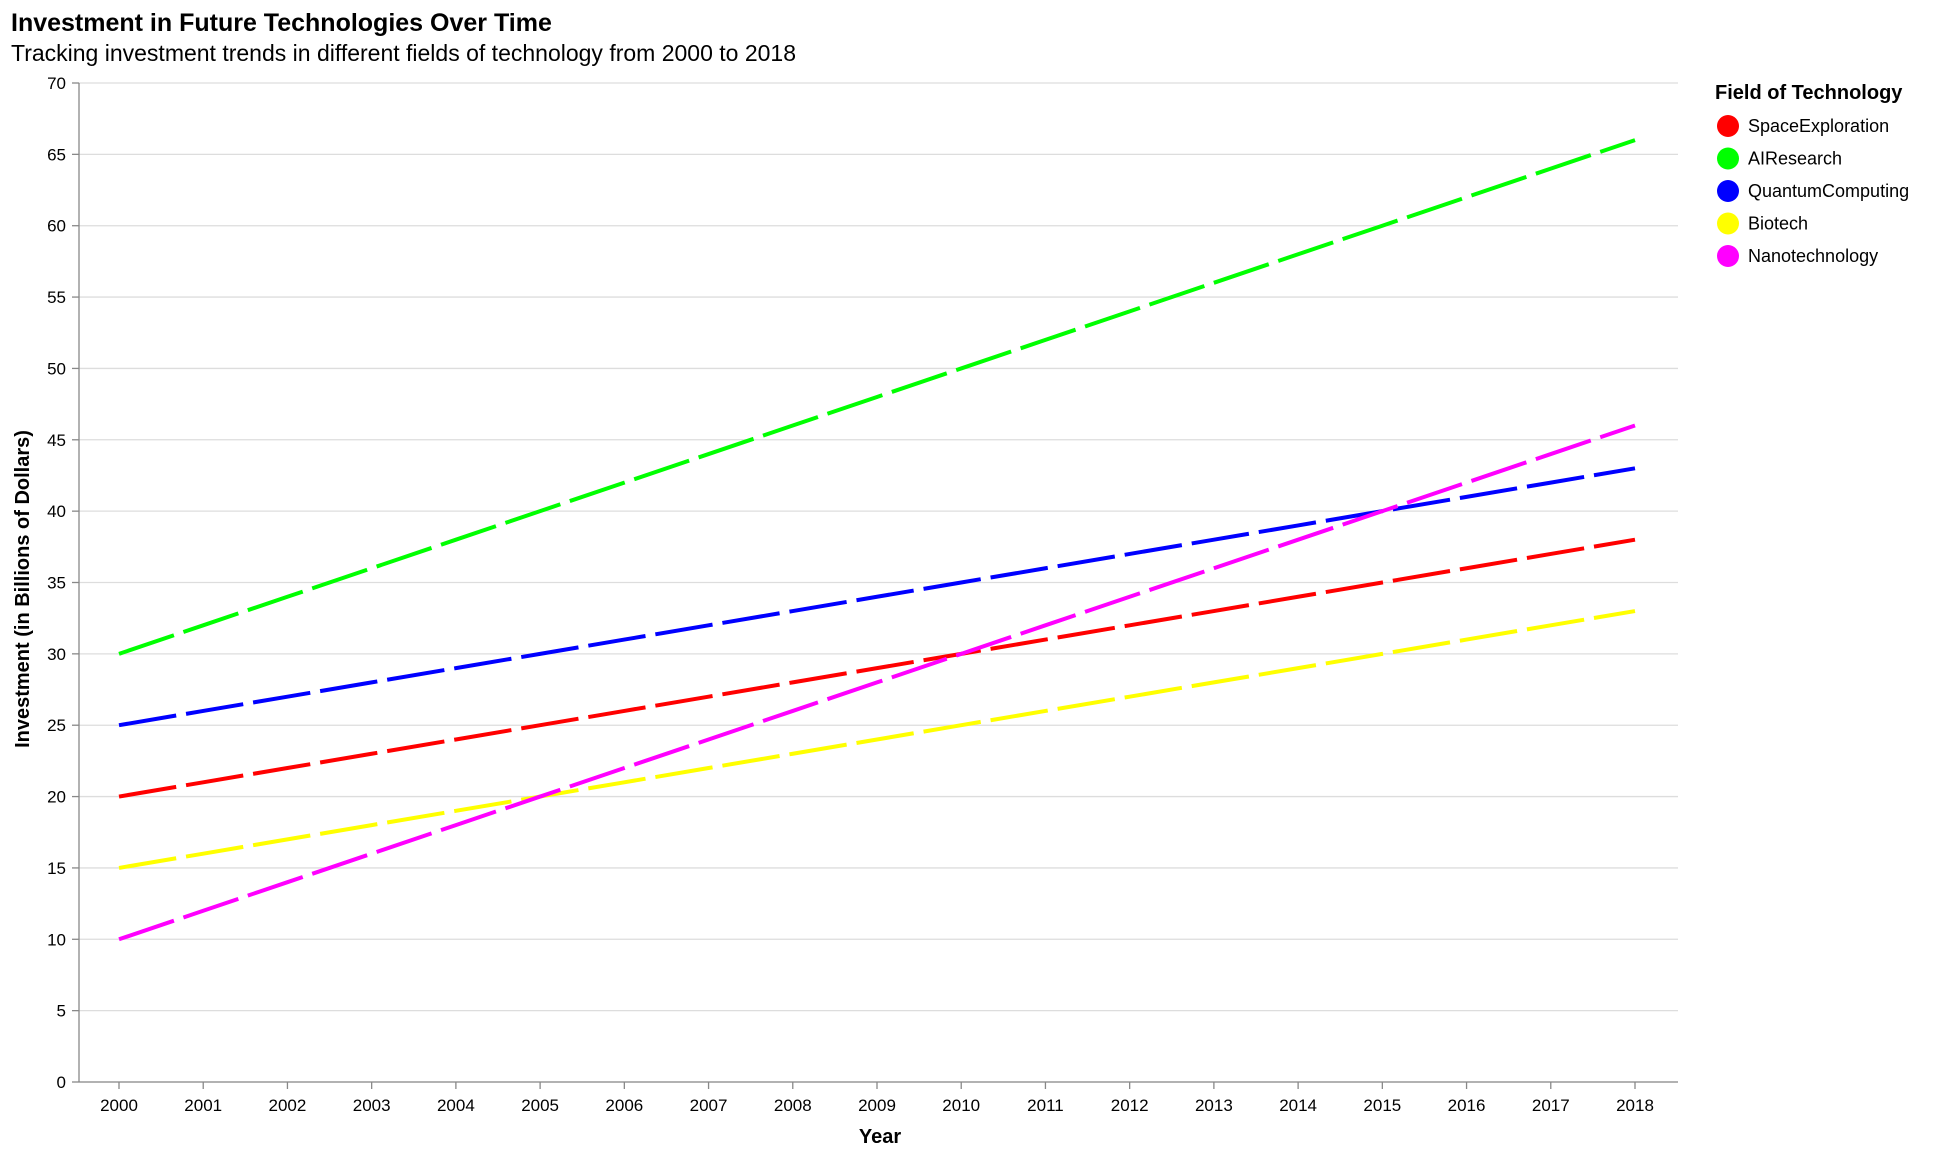  Describe the element at coordinates (877, 1105) in the screenshot. I see `x-tick-label: 2009` at that location.